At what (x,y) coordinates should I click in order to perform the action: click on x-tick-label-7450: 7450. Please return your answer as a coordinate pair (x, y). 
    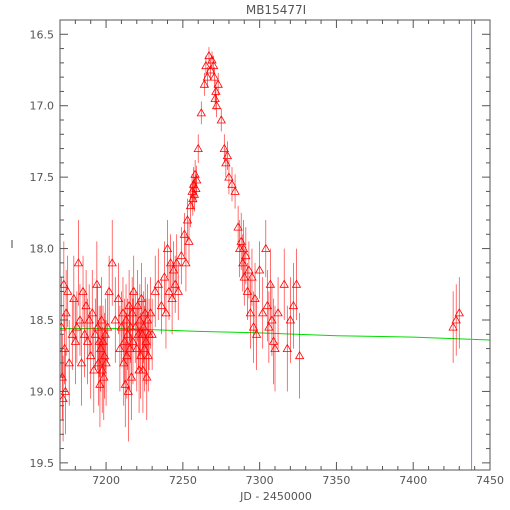
    Looking at the image, I should click on (490, 480).